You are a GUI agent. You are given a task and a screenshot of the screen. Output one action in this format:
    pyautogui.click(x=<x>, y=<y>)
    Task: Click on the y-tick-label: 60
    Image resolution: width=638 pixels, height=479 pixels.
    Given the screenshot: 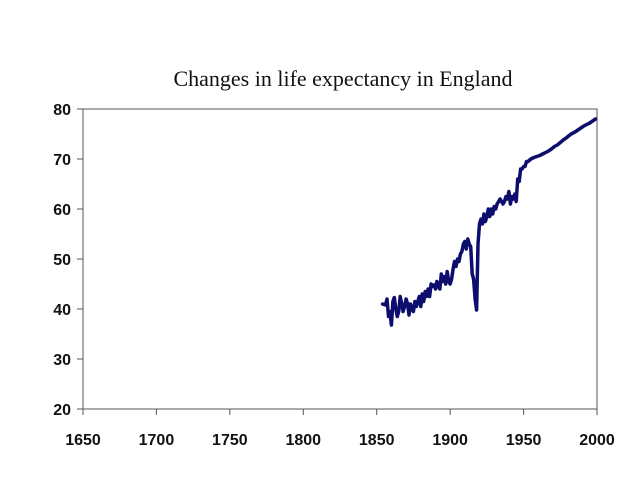 What is the action you would take?
    pyautogui.click(x=62, y=210)
    